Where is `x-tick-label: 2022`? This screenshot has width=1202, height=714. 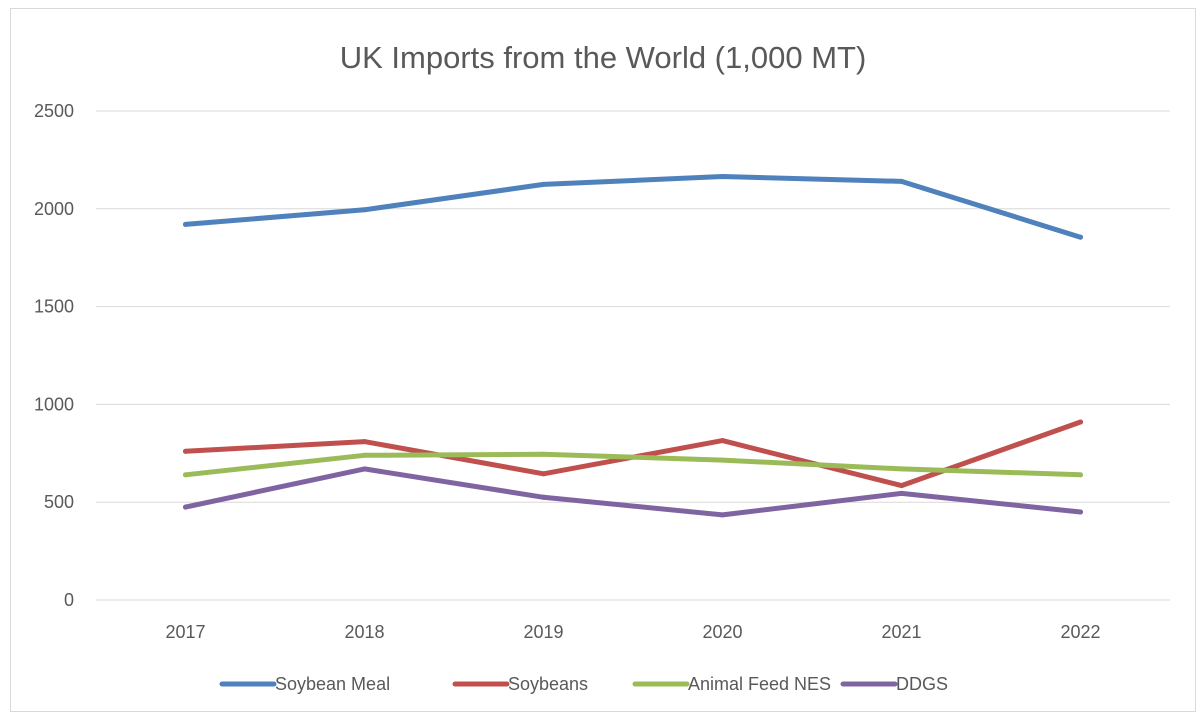
x-tick-label: 2022 is located at coordinates (1080, 632).